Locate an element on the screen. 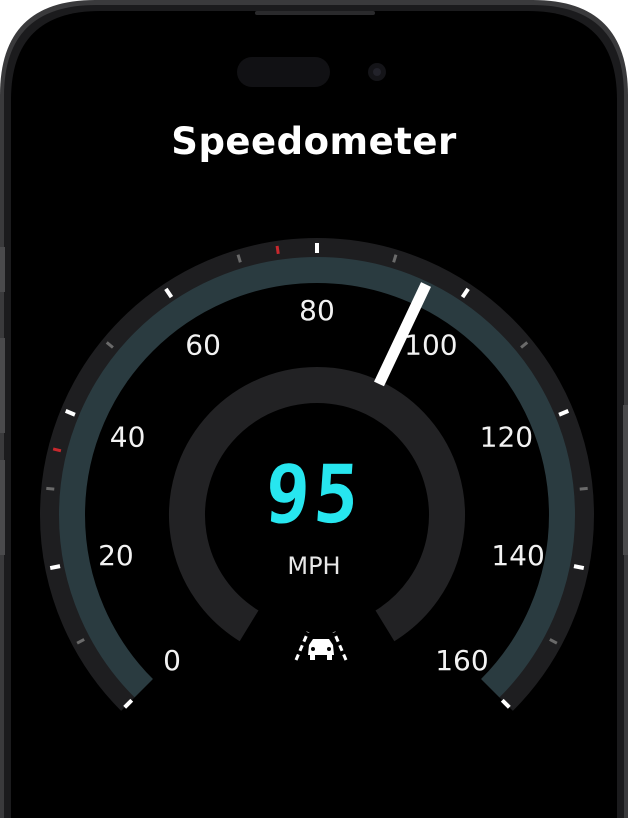 Image resolution: width=628 pixels, height=818 pixels. scale-label: 160 is located at coordinates (461, 660).